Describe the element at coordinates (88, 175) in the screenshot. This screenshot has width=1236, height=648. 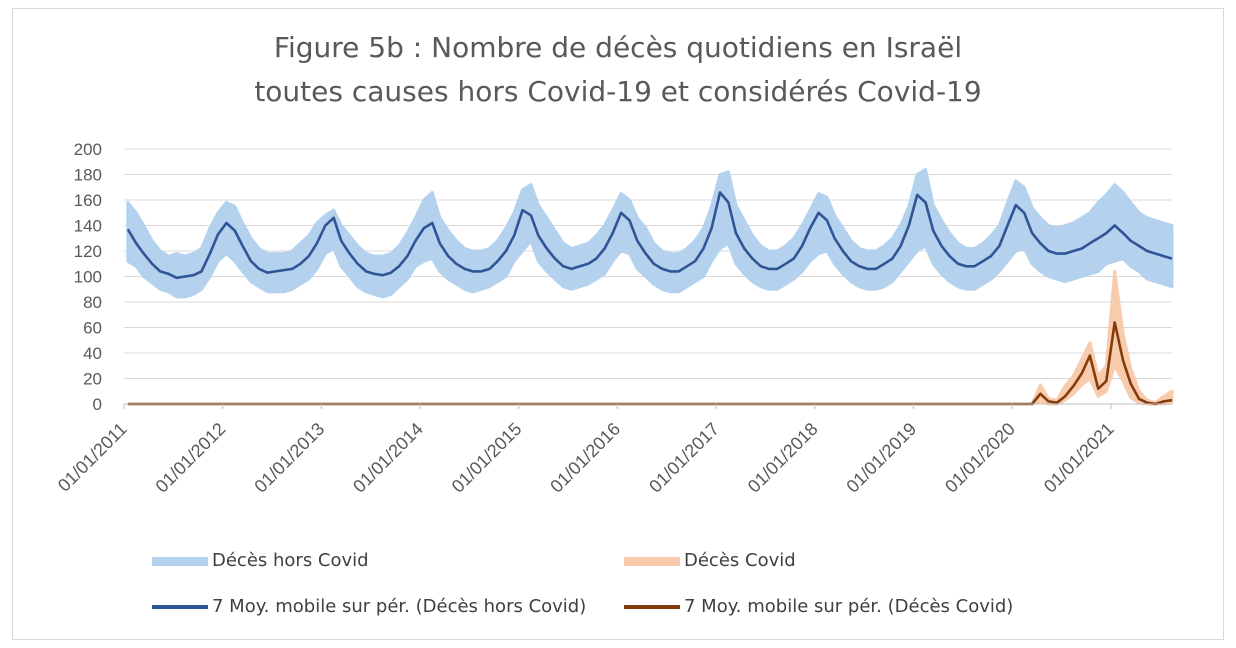
I see `y-tick-label: 180` at that location.